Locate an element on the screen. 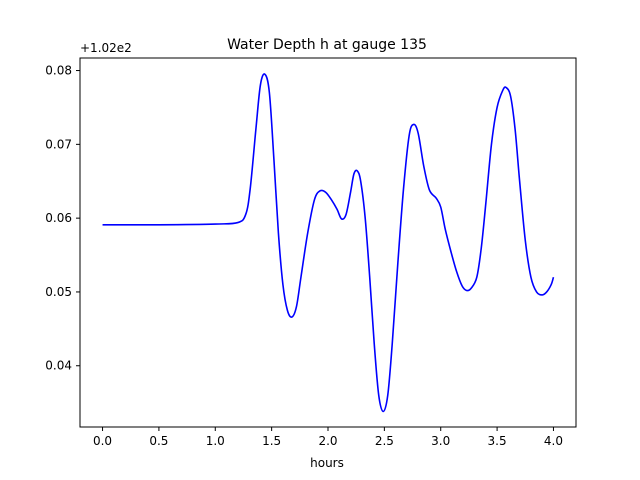 This screenshot has width=640, height=480. x-tick-label: 4.0 is located at coordinates (553, 441).